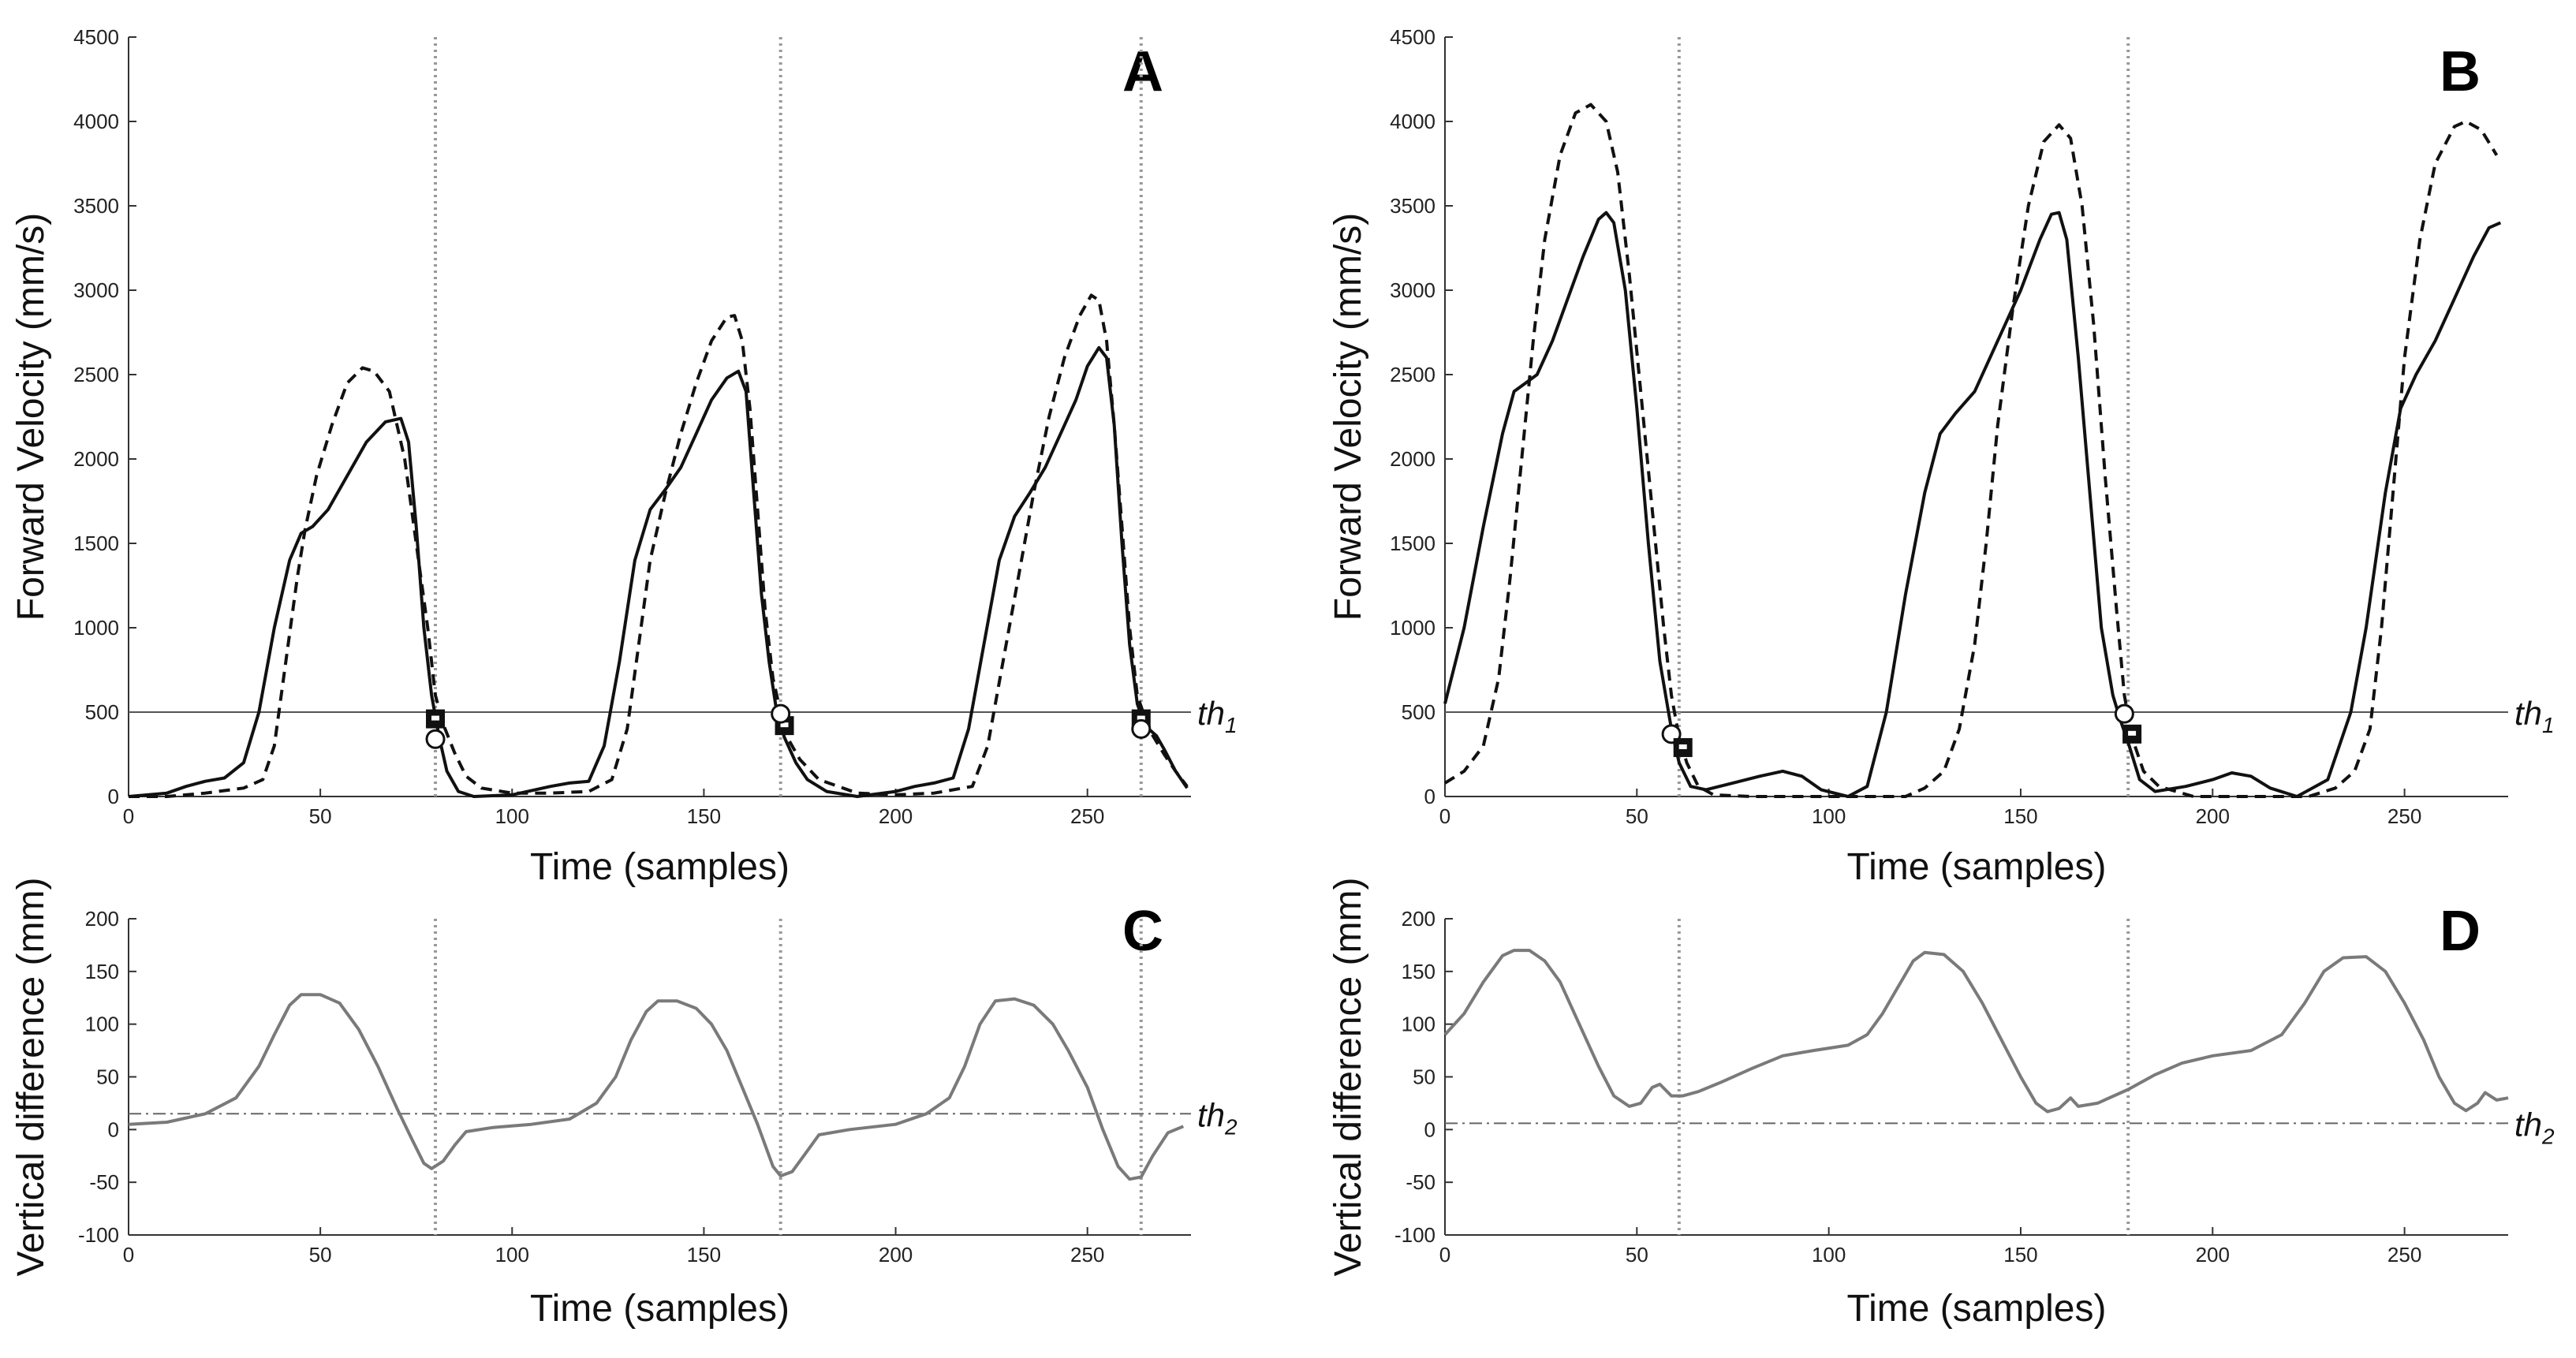 The width and height of the screenshot is (2576, 1358). Describe the element at coordinates (1142, 71) in the screenshot. I see `panel-letter: A` at that location.